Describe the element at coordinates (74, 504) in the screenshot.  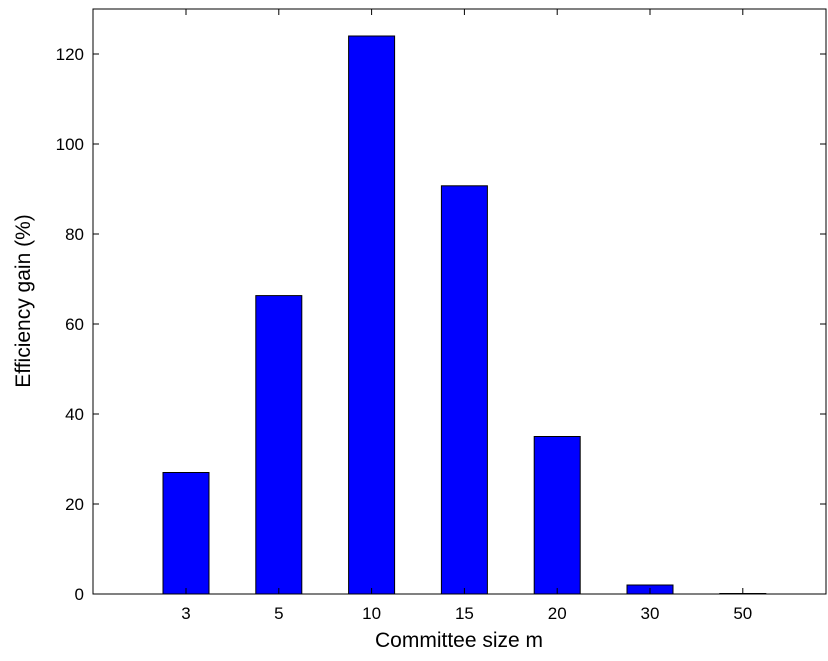
I see `y-tick-label: 20` at that location.